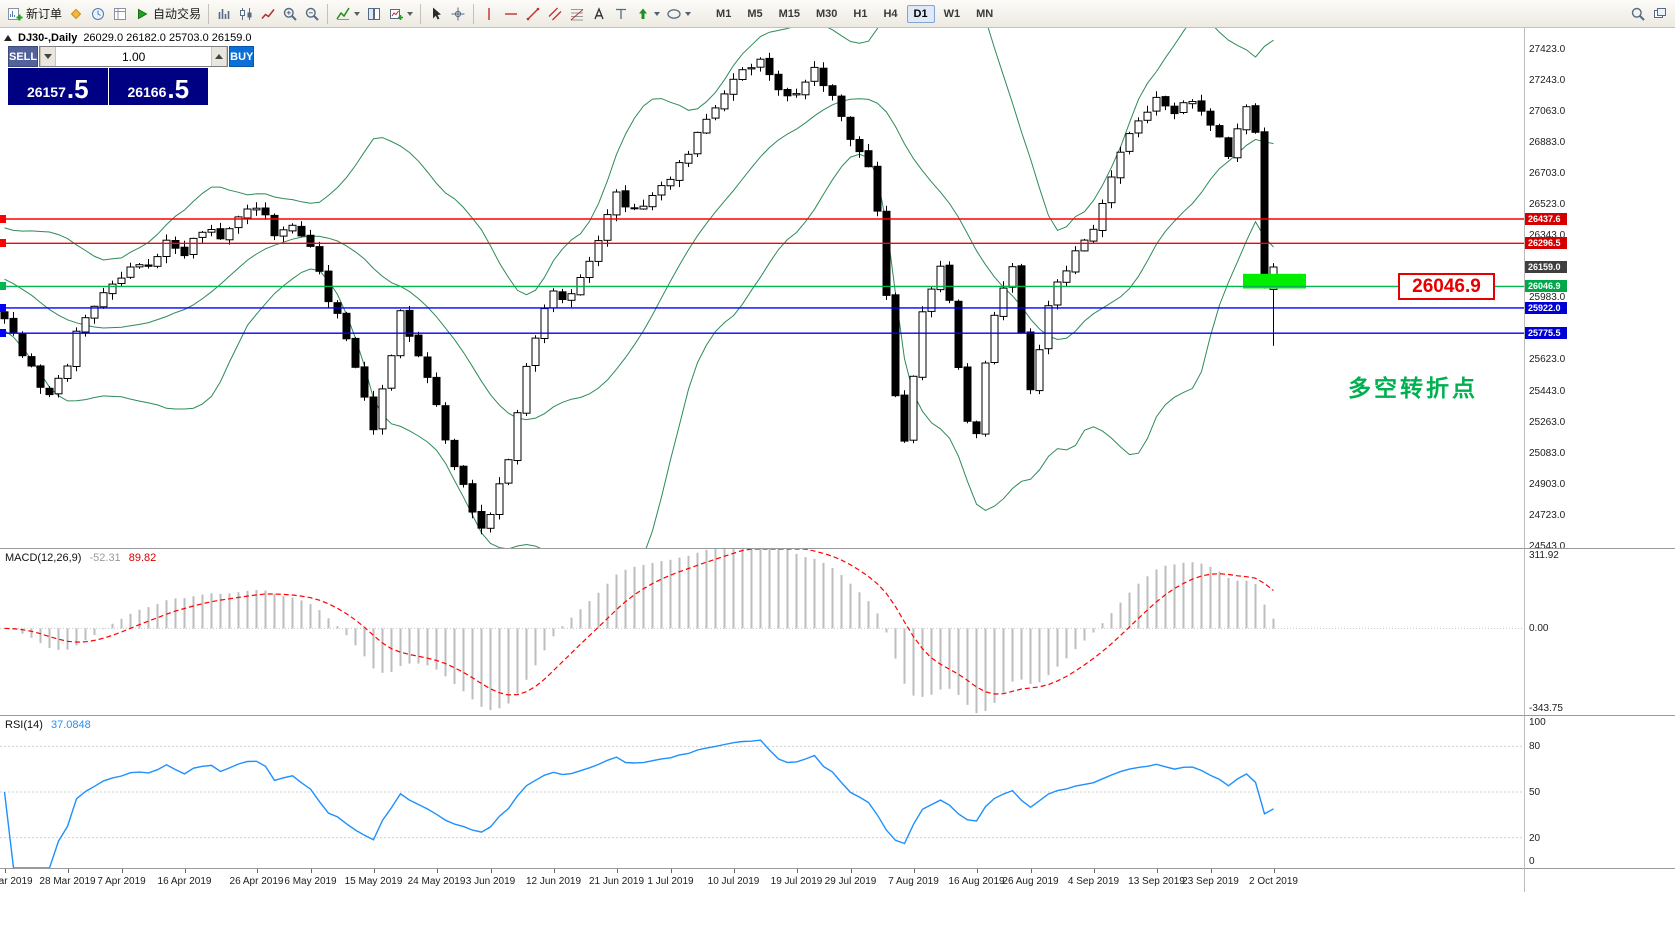 This screenshot has width=1675, height=951. What do you see at coordinates (1413, 388) in the screenshot?
I see `turning-point-note: 多空转折点` at bounding box center [1413, 388].